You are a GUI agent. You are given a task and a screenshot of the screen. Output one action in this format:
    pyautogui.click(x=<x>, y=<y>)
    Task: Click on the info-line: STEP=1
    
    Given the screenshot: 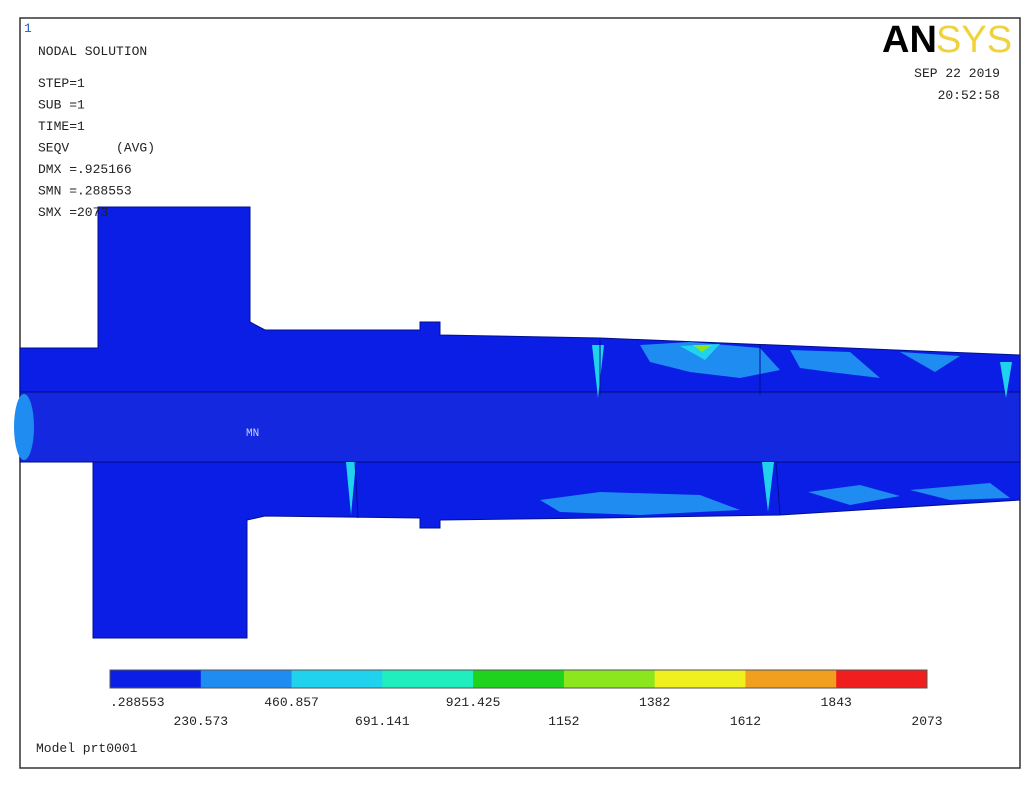 What is the action you would take?
    pyautogui.click(x=61, y=83)
    